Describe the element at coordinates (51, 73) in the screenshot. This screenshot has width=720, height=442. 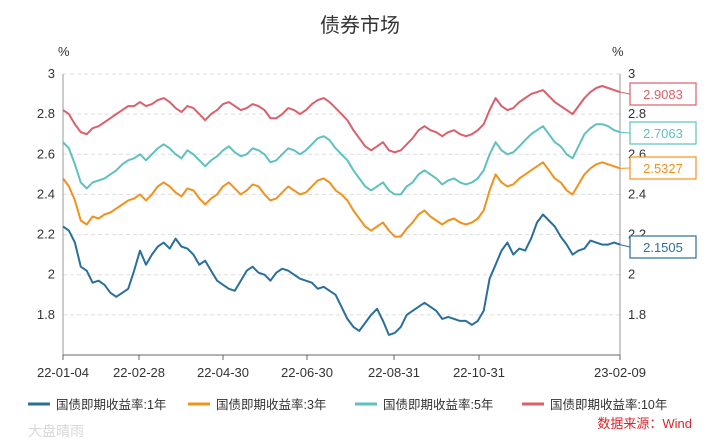
I see `y-tick-label-left: 3` at that location.